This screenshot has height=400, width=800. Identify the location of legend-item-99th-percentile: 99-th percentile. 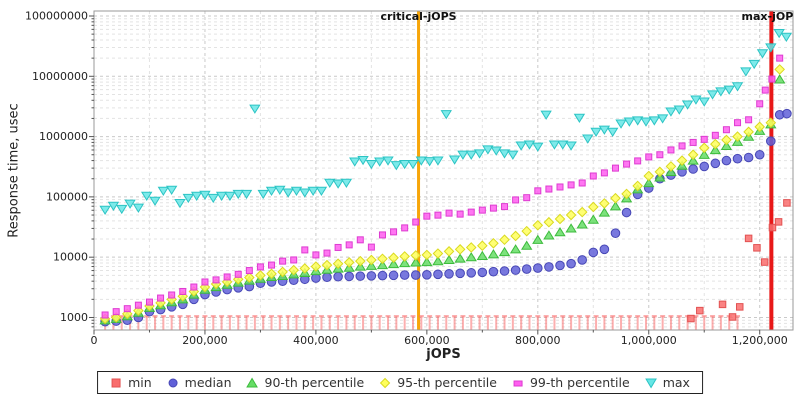
(571, 382).